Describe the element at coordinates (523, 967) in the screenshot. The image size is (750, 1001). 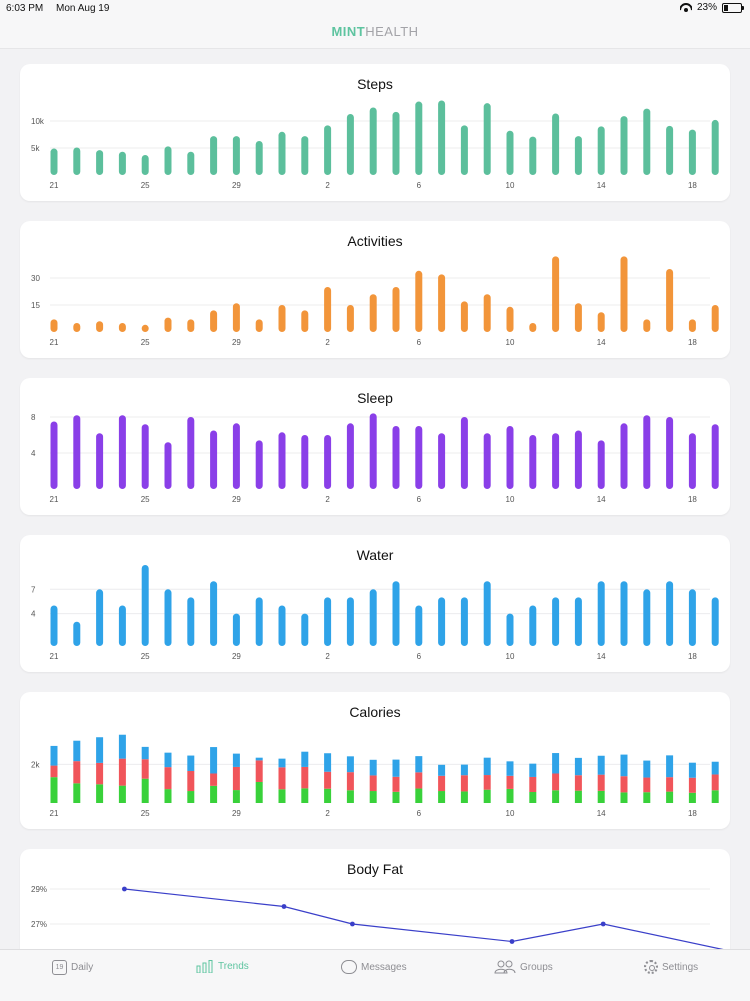
I see `tab-groups: Groups` at that location.